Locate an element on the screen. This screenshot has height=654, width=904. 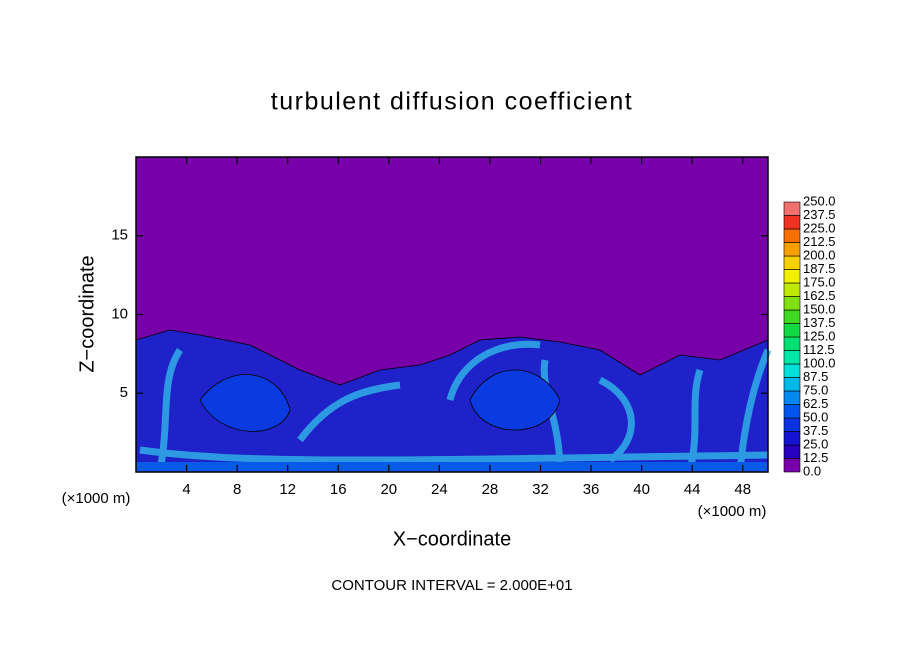
colorbar-label: 112.5 is located at coordinates (819, 349).